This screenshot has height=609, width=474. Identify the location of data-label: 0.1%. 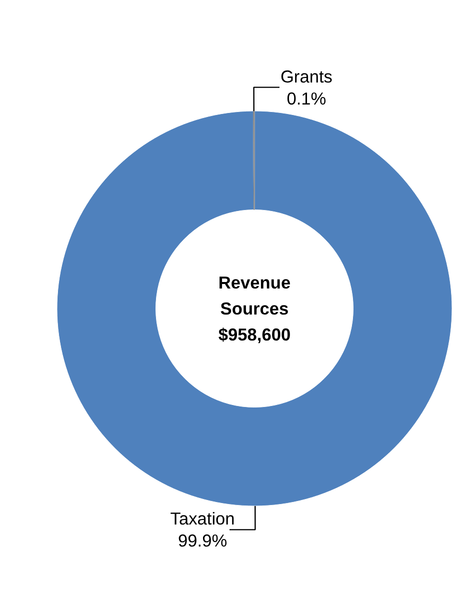
(306, 98).